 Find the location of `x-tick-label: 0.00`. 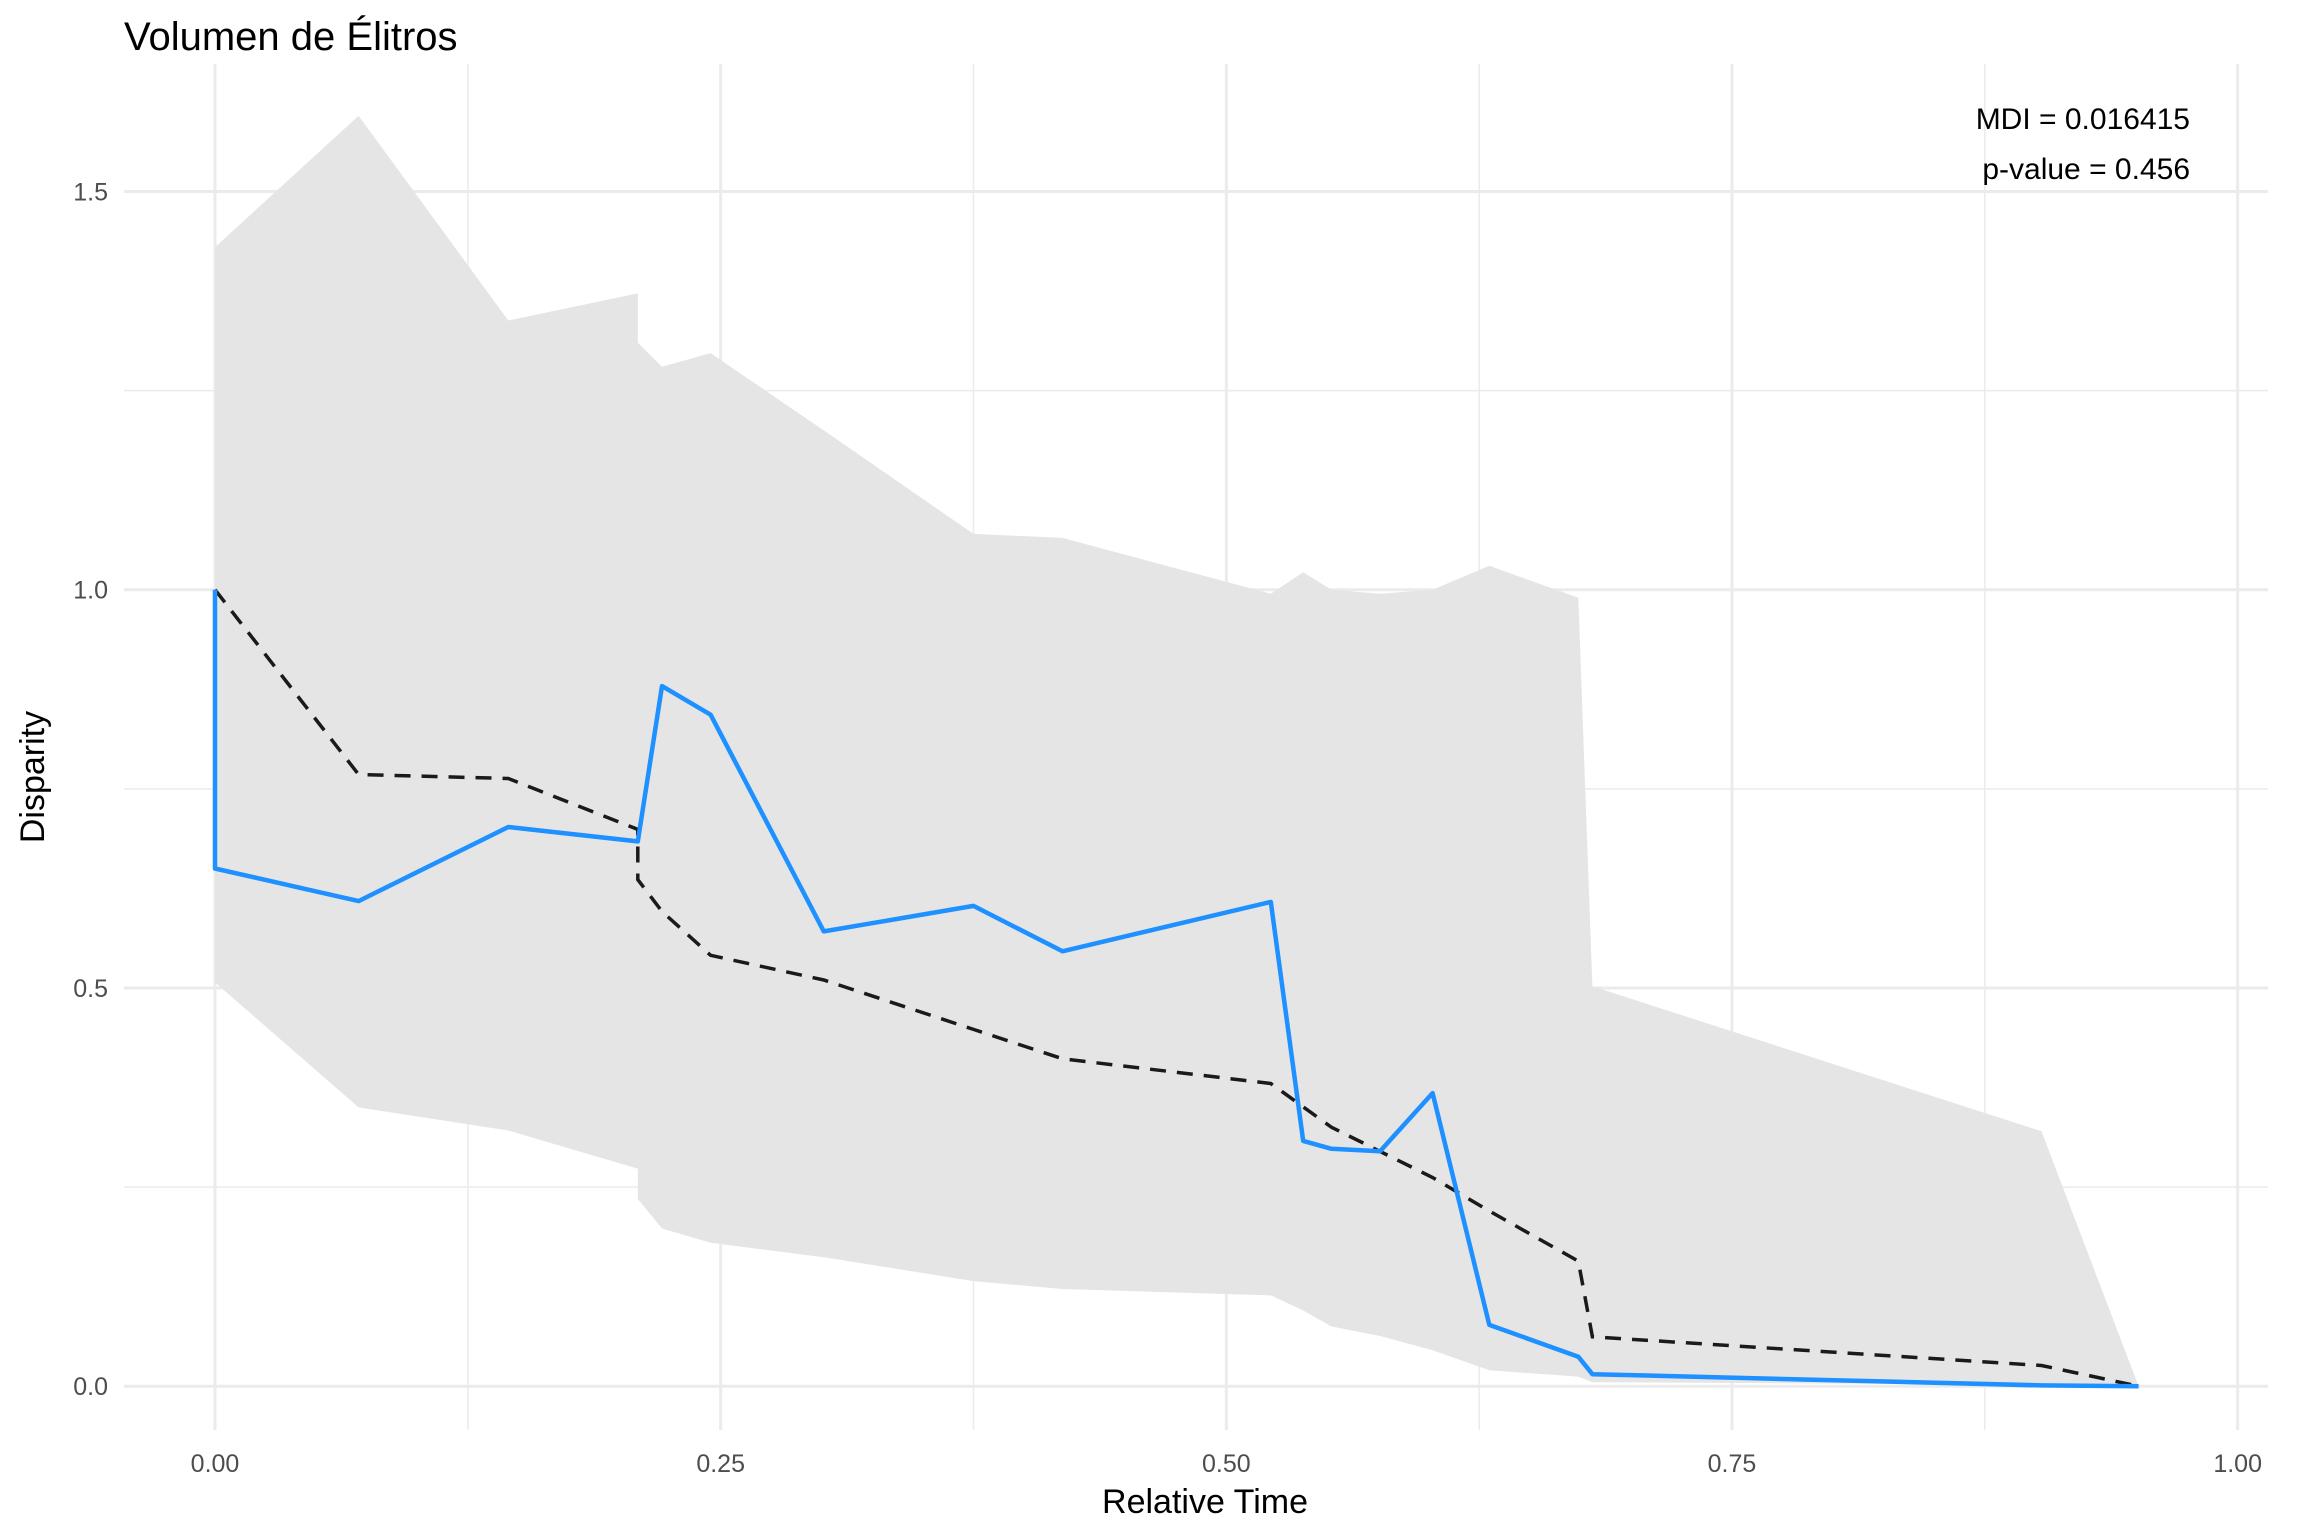

x-tick-label: 0.00 is located at coordinates (215, 1464).